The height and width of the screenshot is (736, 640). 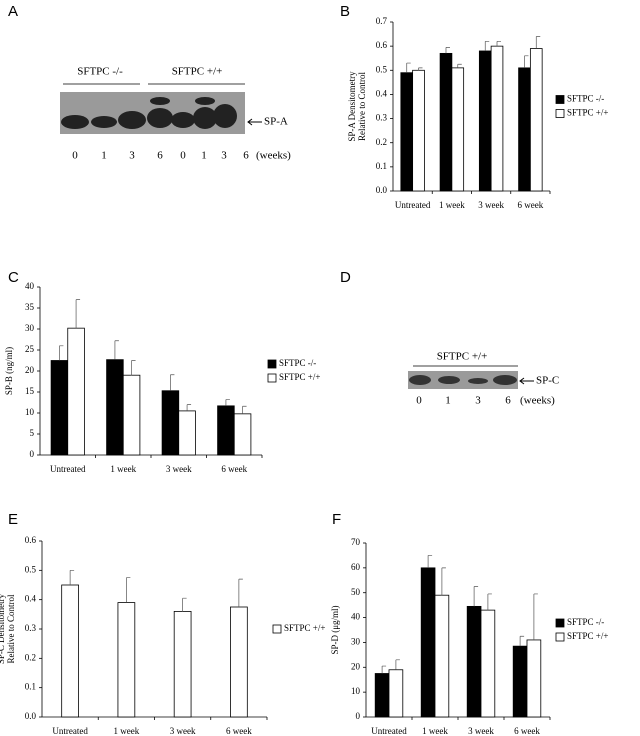 I want to click on panel-label: A, so click(x=13, y=11).